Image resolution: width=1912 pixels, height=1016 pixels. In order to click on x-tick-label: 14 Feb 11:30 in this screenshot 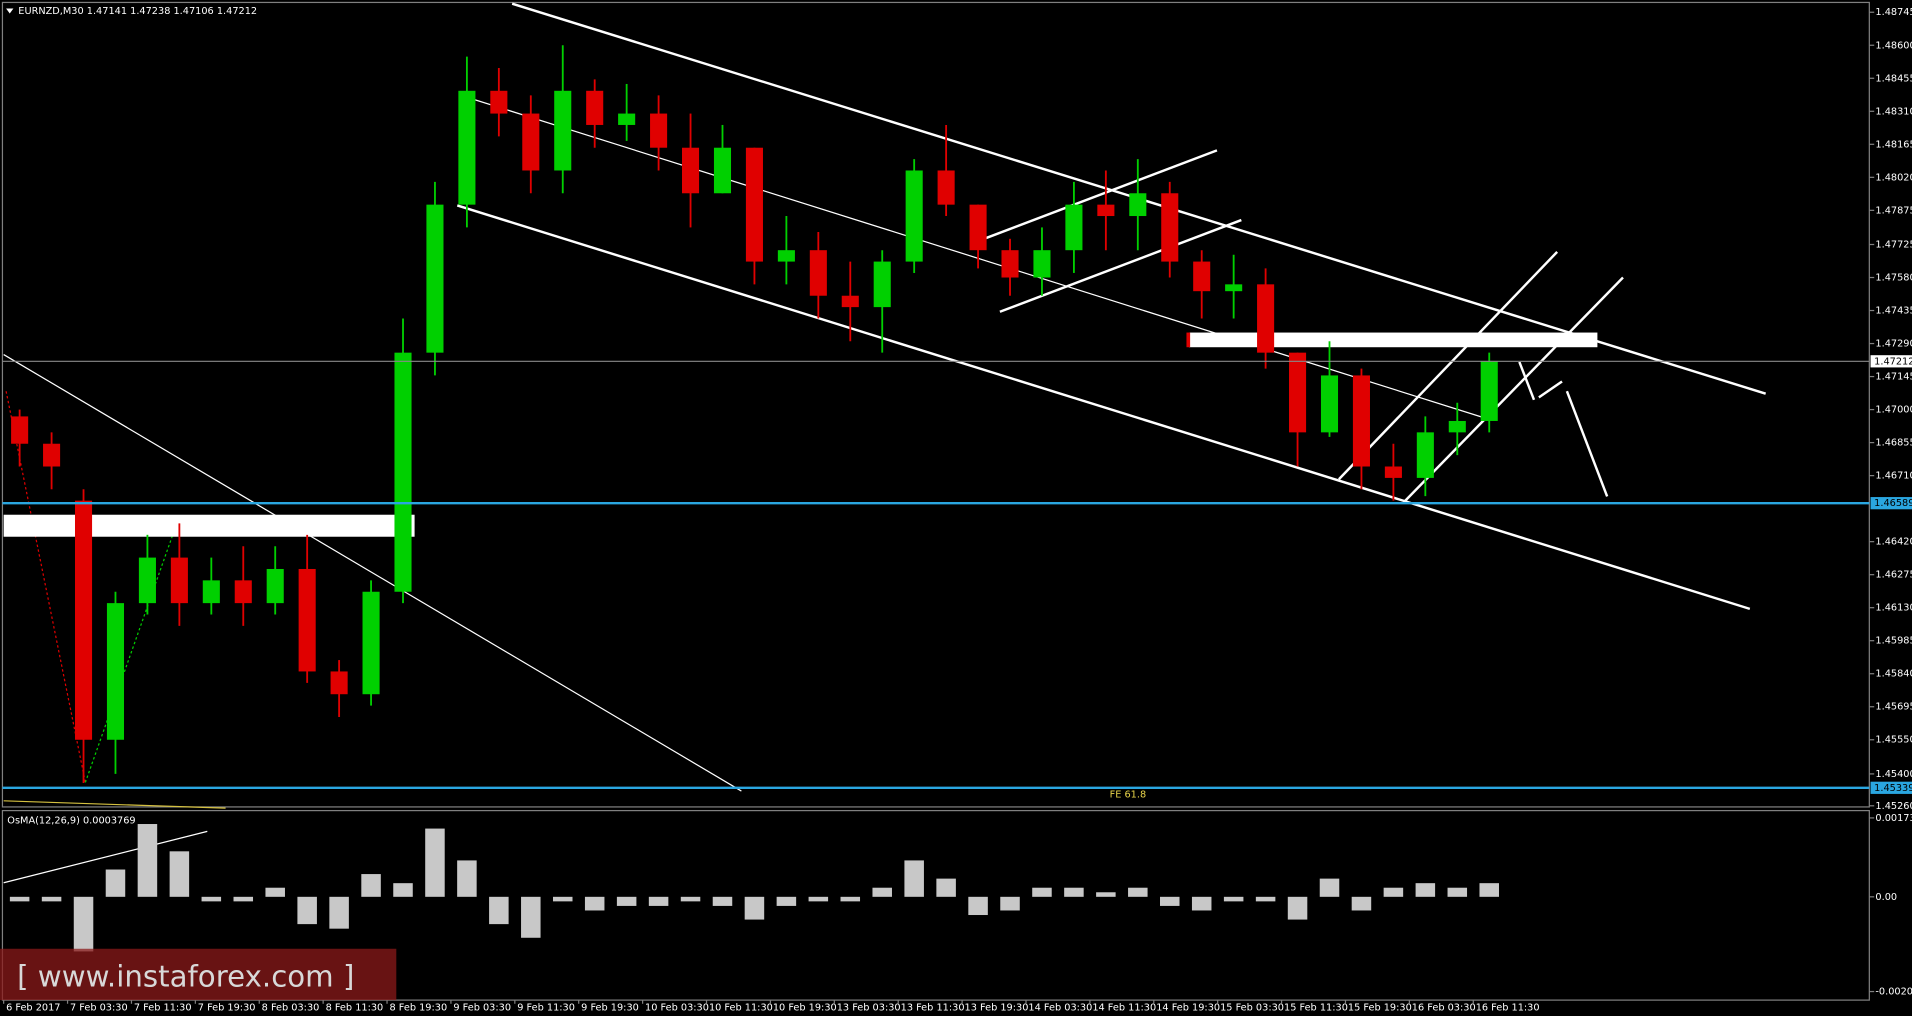, I will do `click(1124, 1007)`.